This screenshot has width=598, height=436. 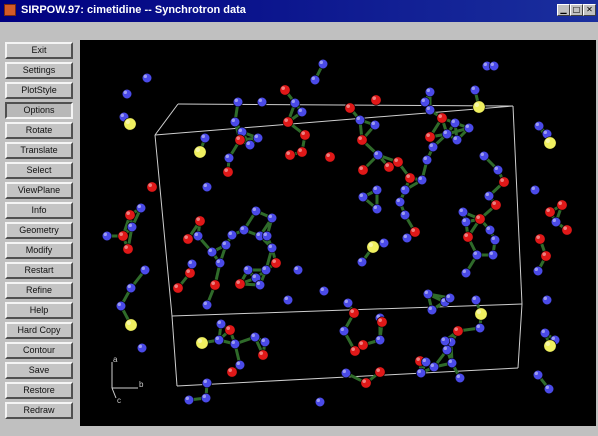 What do you see at coordinates (39, 230) in the screenshot?
I see `geometry-button: Geometry` at bounding box center [39, 230].